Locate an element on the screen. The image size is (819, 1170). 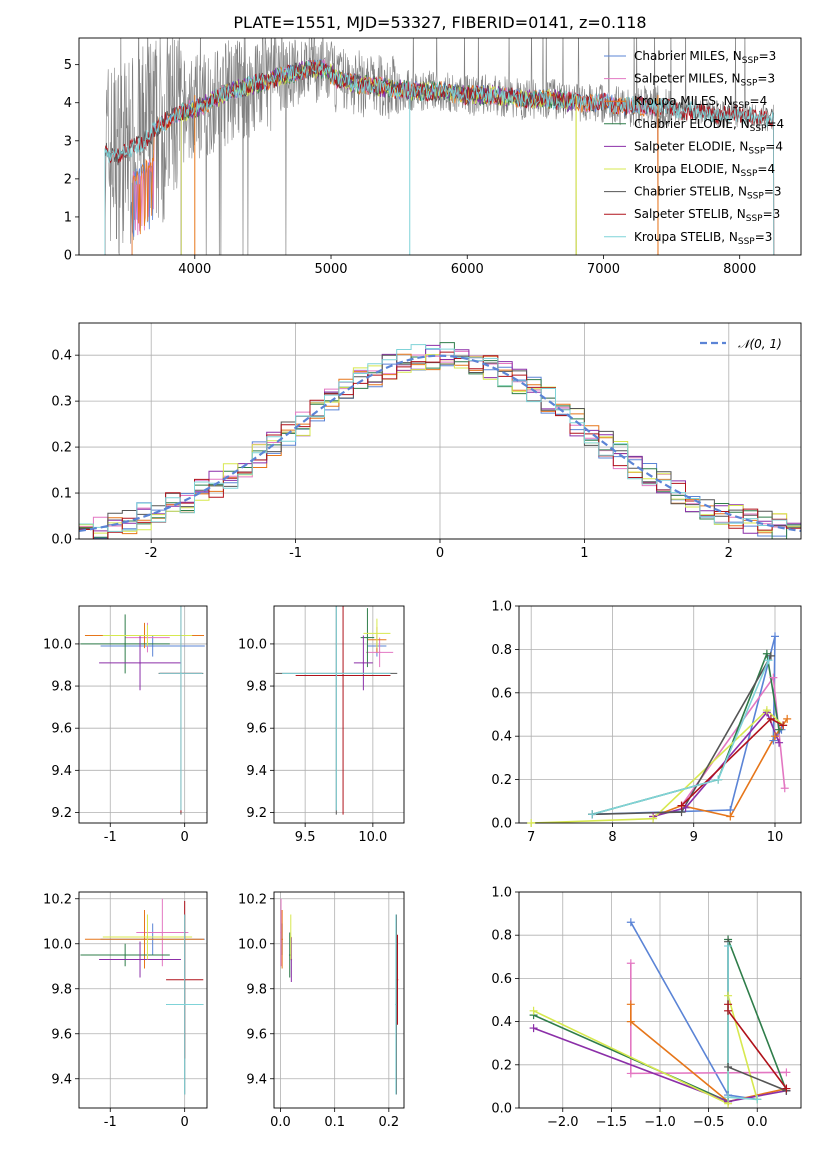
x-tick-label: 4000 is located at coordinates (194, 269).